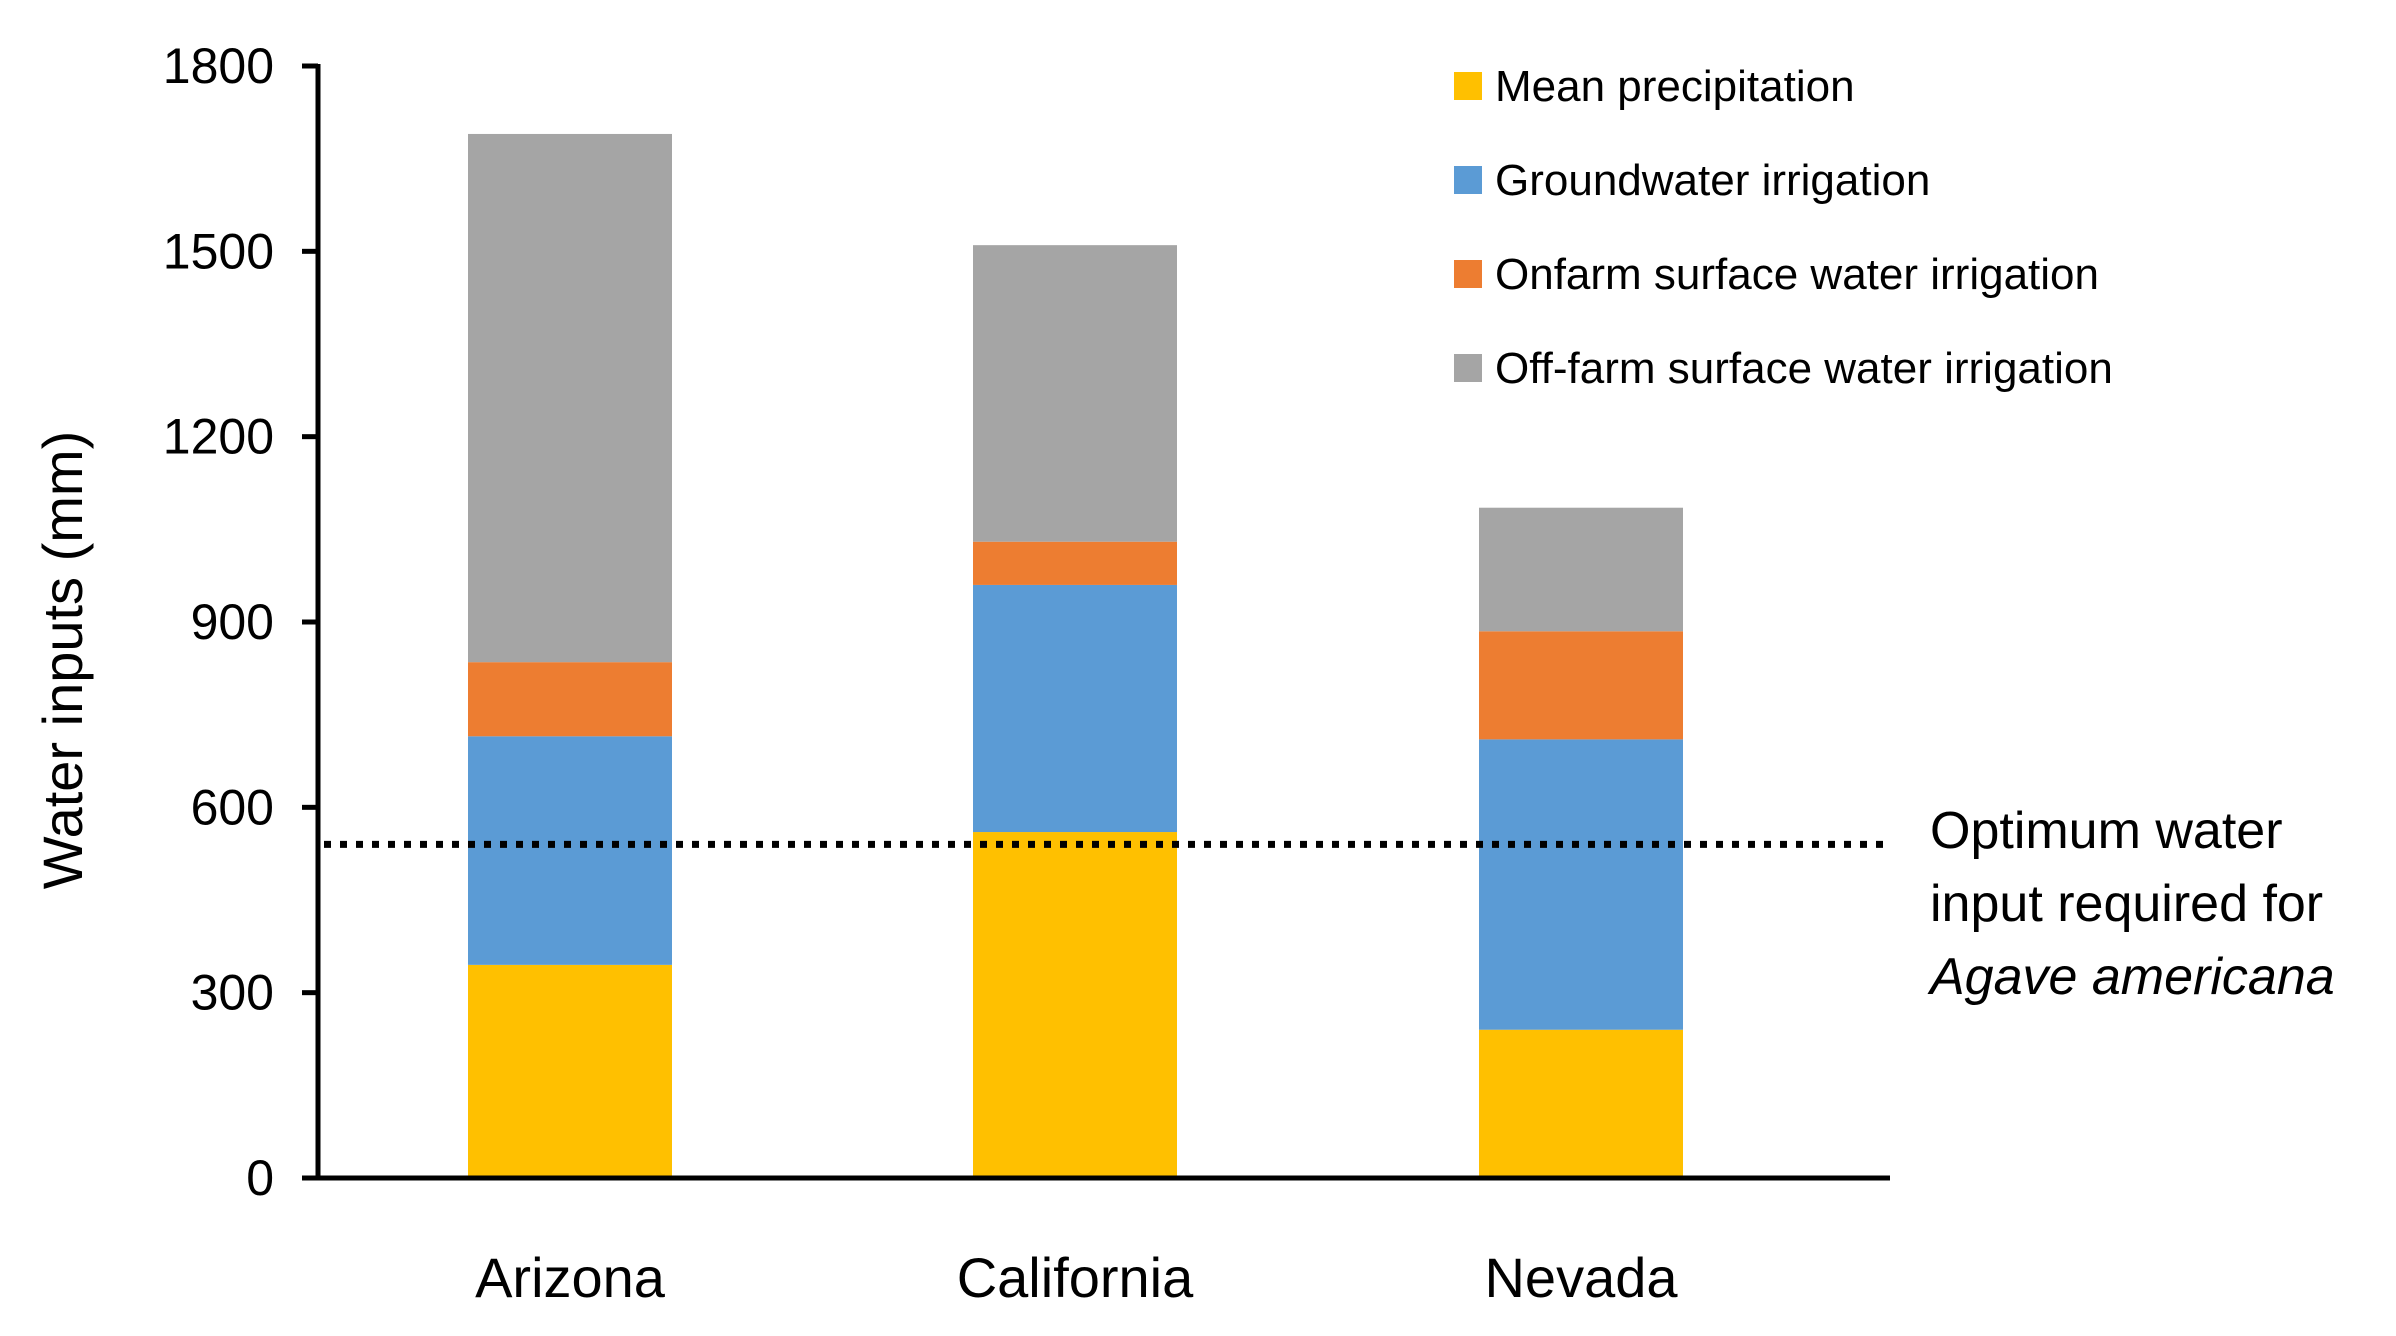 This screenshot has width=2396, height=1336. Describe the element at coordinates (2126, 904) in the screenshot. I see `annotation-line-2: input required for` at that location.